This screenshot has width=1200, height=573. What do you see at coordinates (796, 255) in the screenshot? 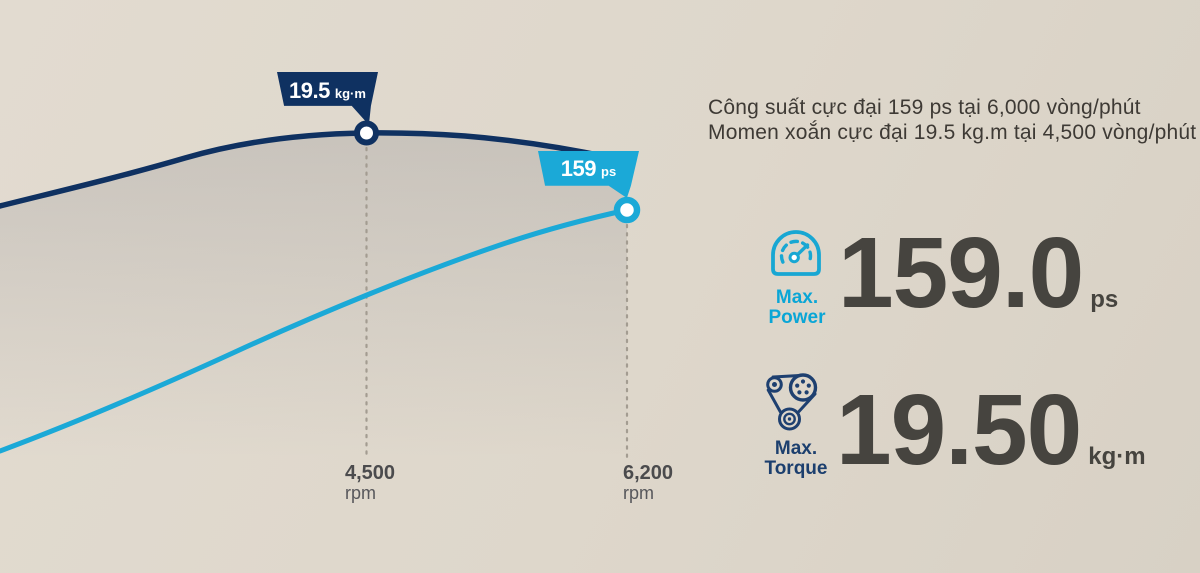
I see `speedometer-icon` at bounding box center [796, 255].